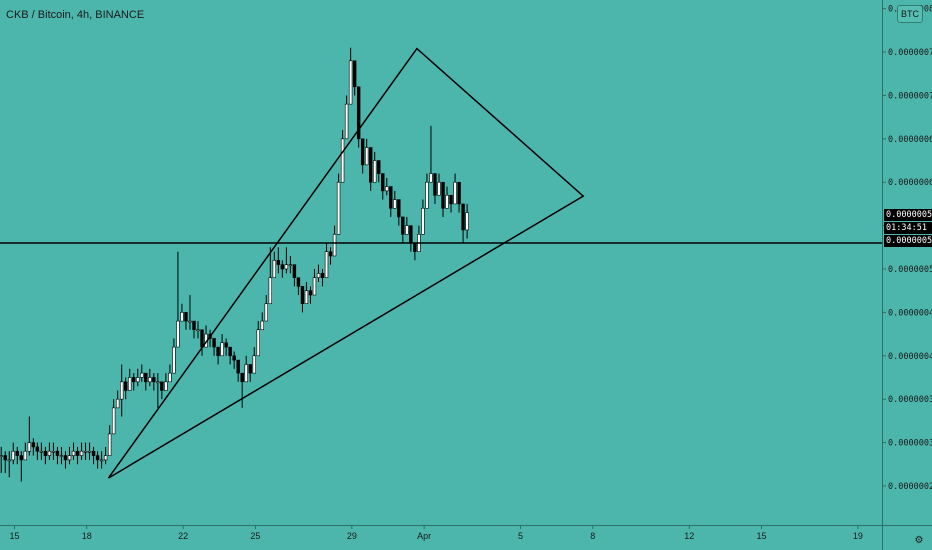  I want to click on time-tick-label: 15, so click(762, 536).